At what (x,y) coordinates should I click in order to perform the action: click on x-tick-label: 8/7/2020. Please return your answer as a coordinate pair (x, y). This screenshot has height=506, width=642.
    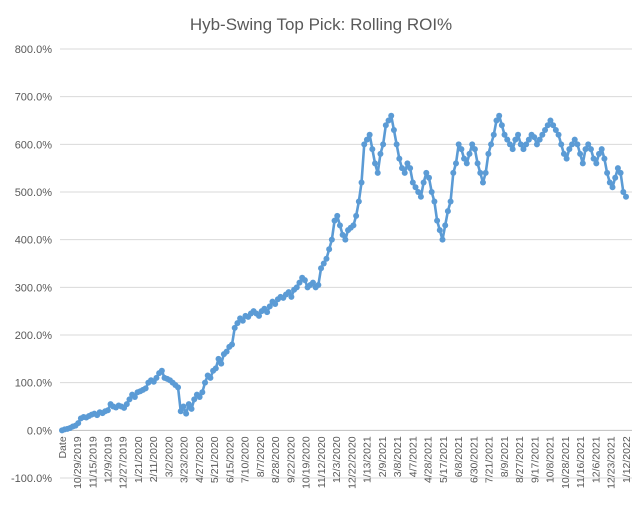
    Looking at the image, I should click on (261, 456).